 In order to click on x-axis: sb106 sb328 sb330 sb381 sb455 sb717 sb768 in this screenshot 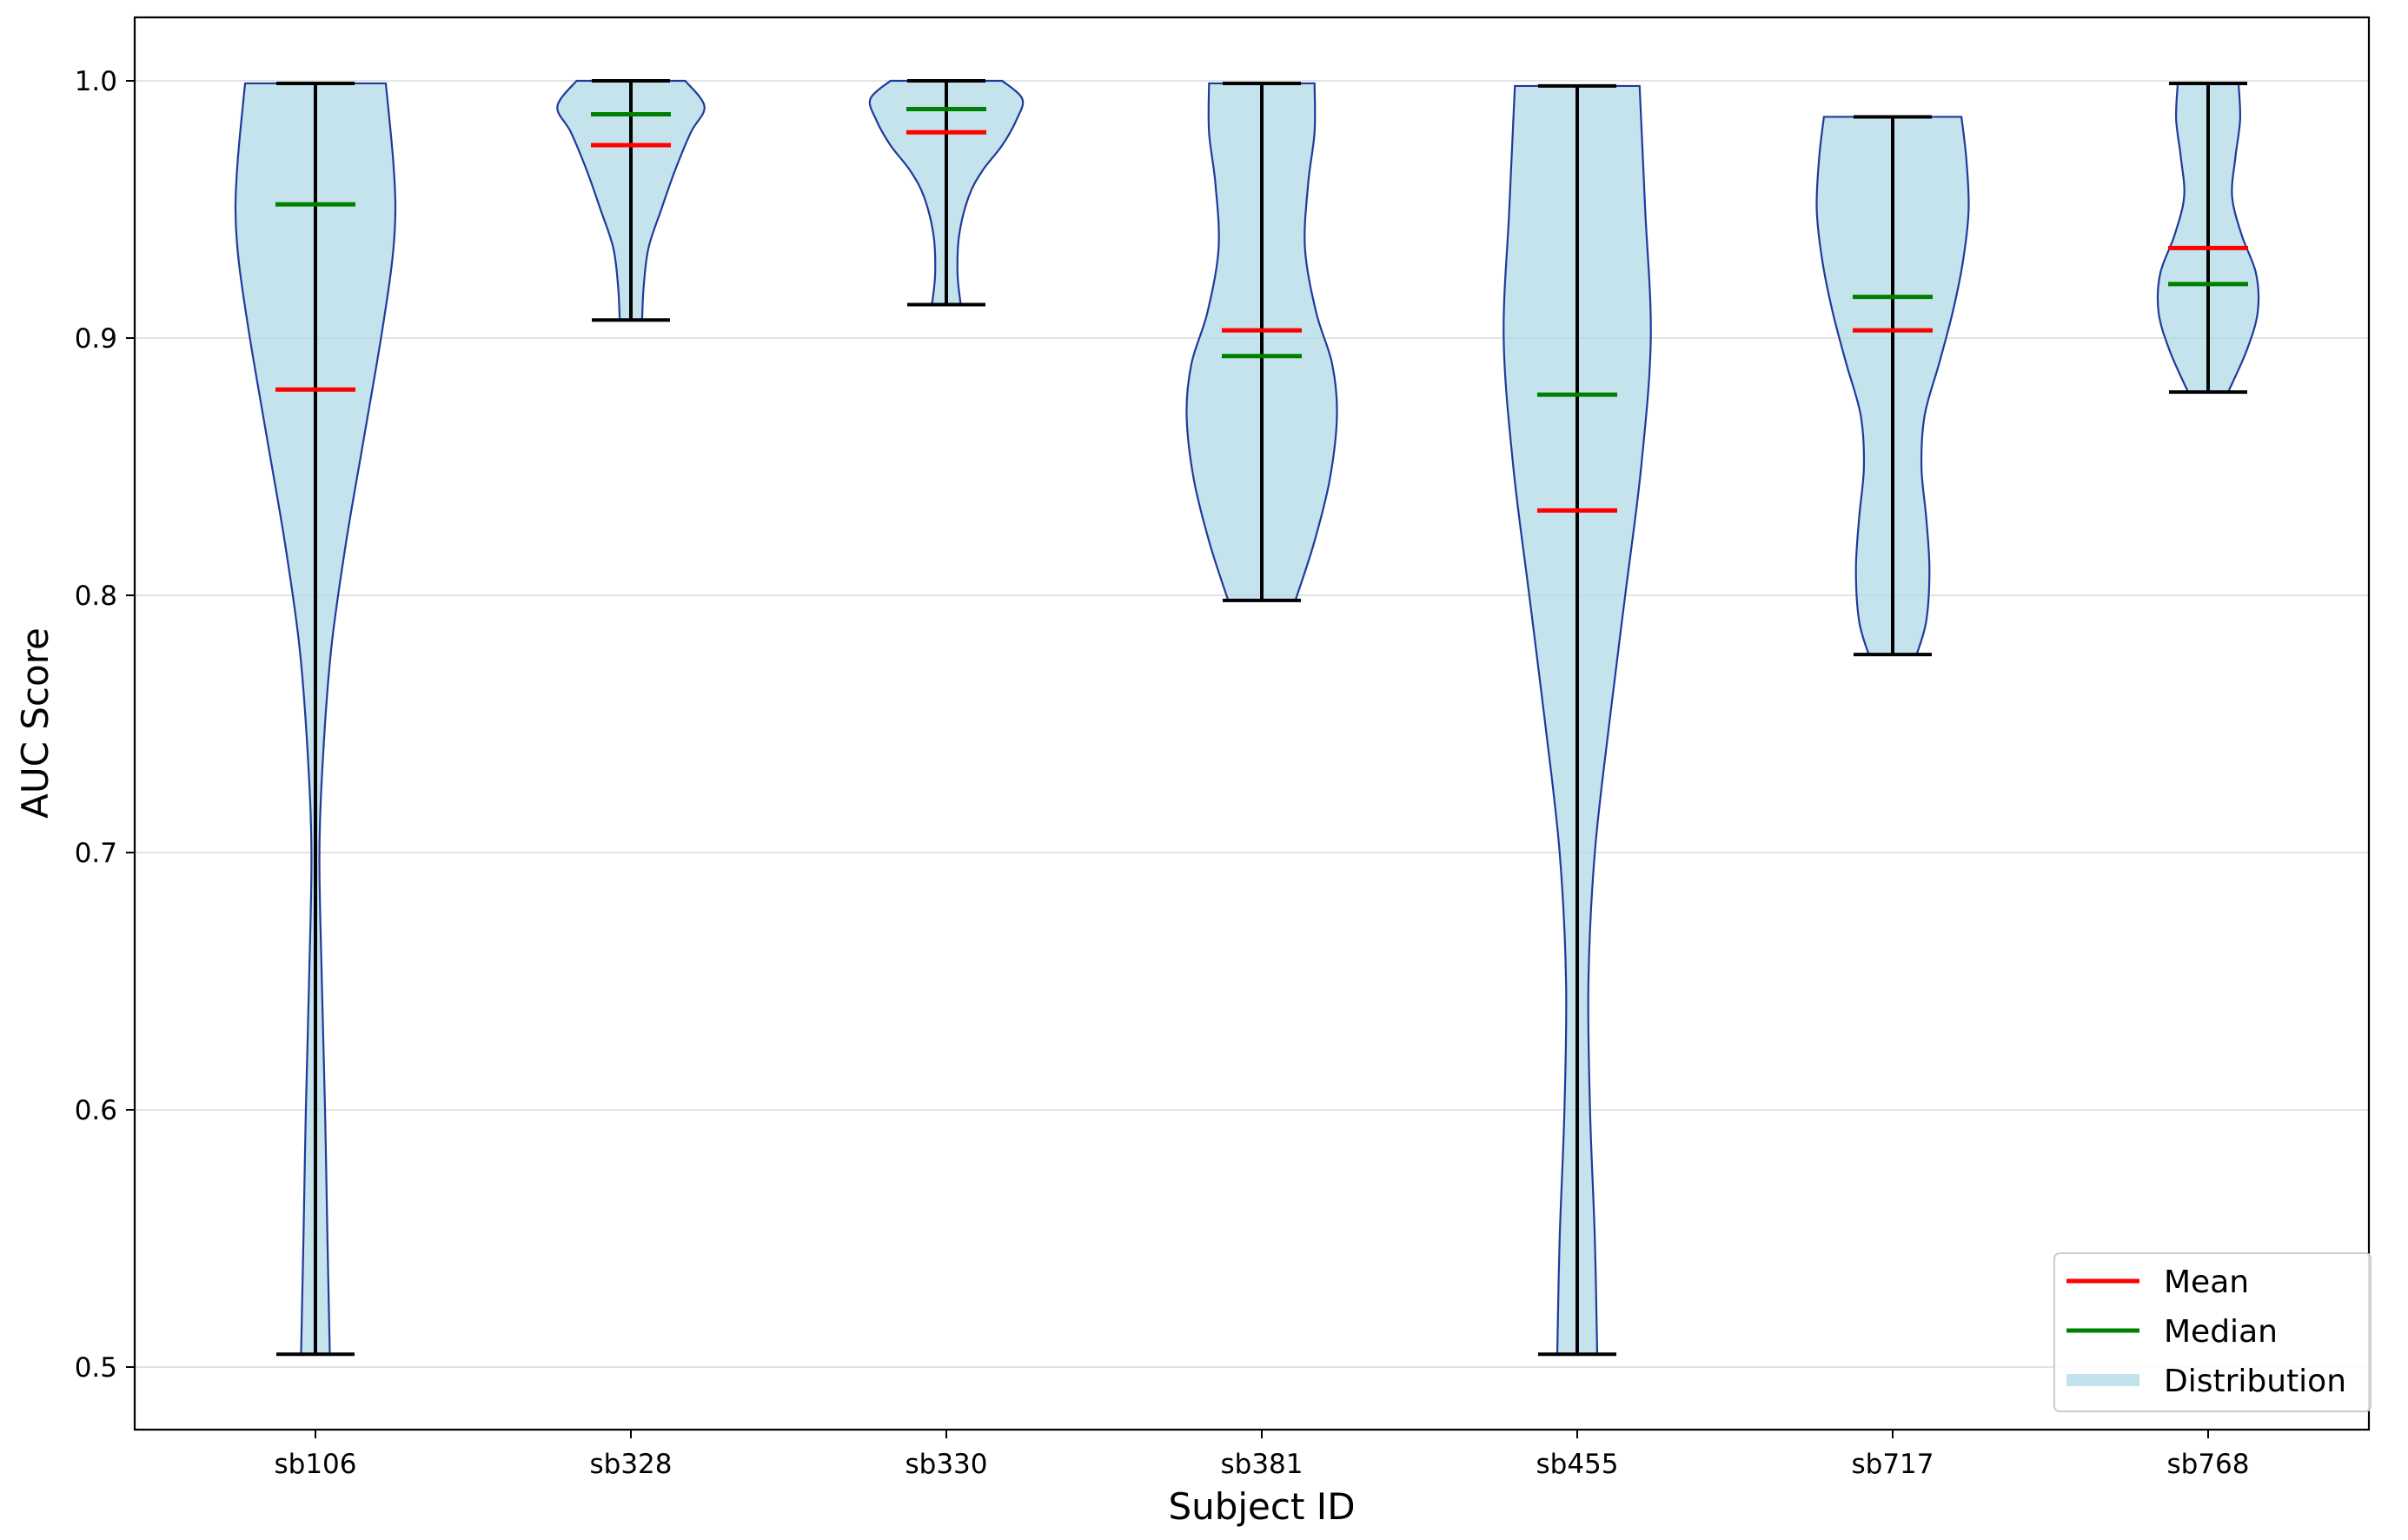, I will do `click(1262, 1455)`.